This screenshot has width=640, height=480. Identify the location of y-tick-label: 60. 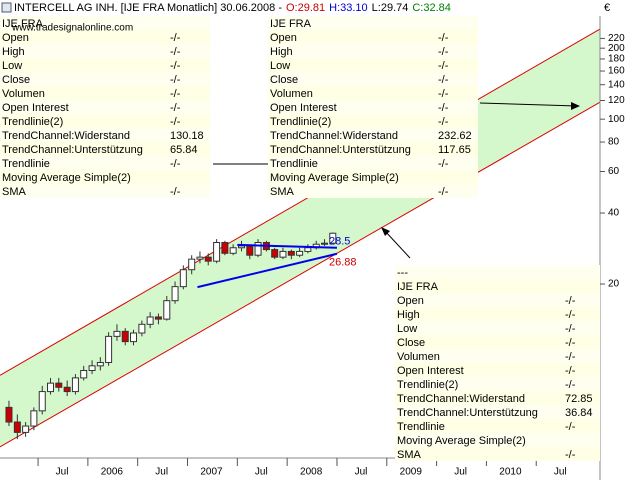
(614, 171).